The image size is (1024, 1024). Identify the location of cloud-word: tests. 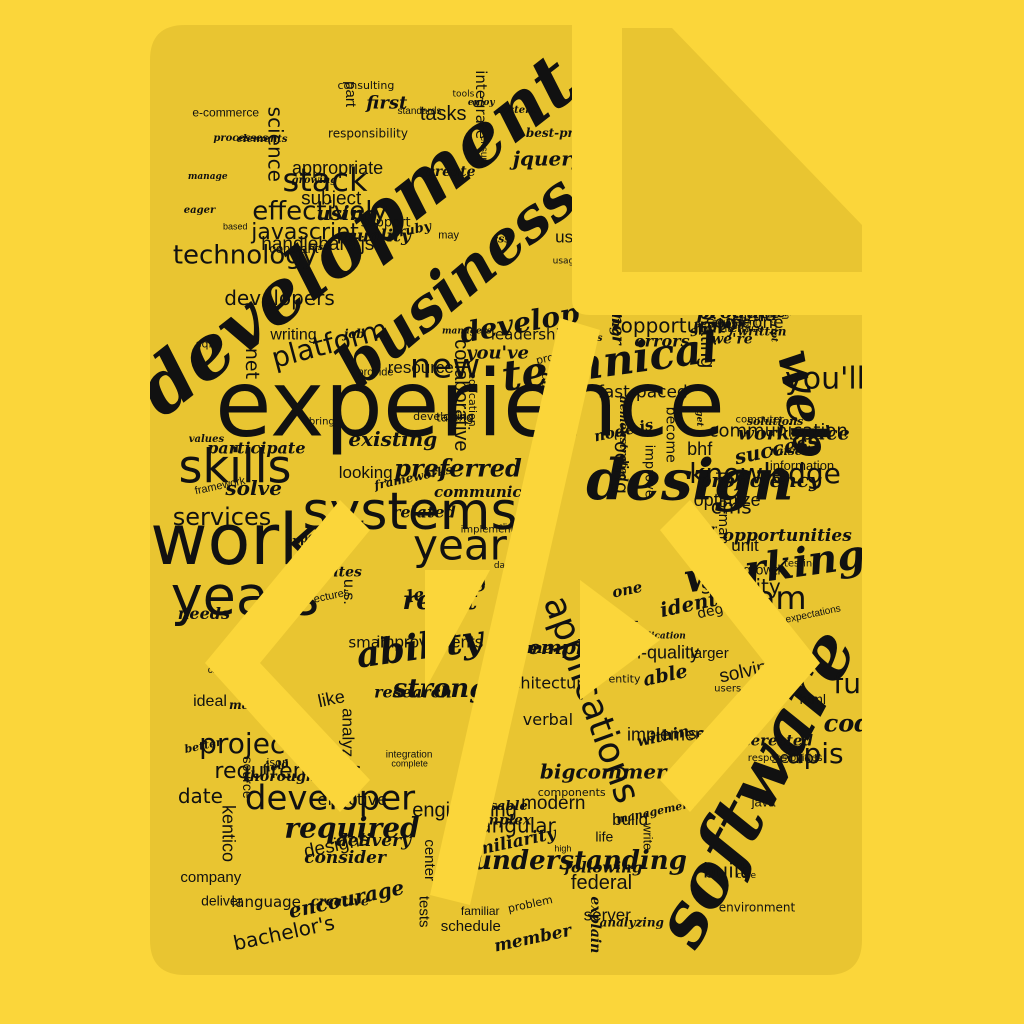
(424, 912).